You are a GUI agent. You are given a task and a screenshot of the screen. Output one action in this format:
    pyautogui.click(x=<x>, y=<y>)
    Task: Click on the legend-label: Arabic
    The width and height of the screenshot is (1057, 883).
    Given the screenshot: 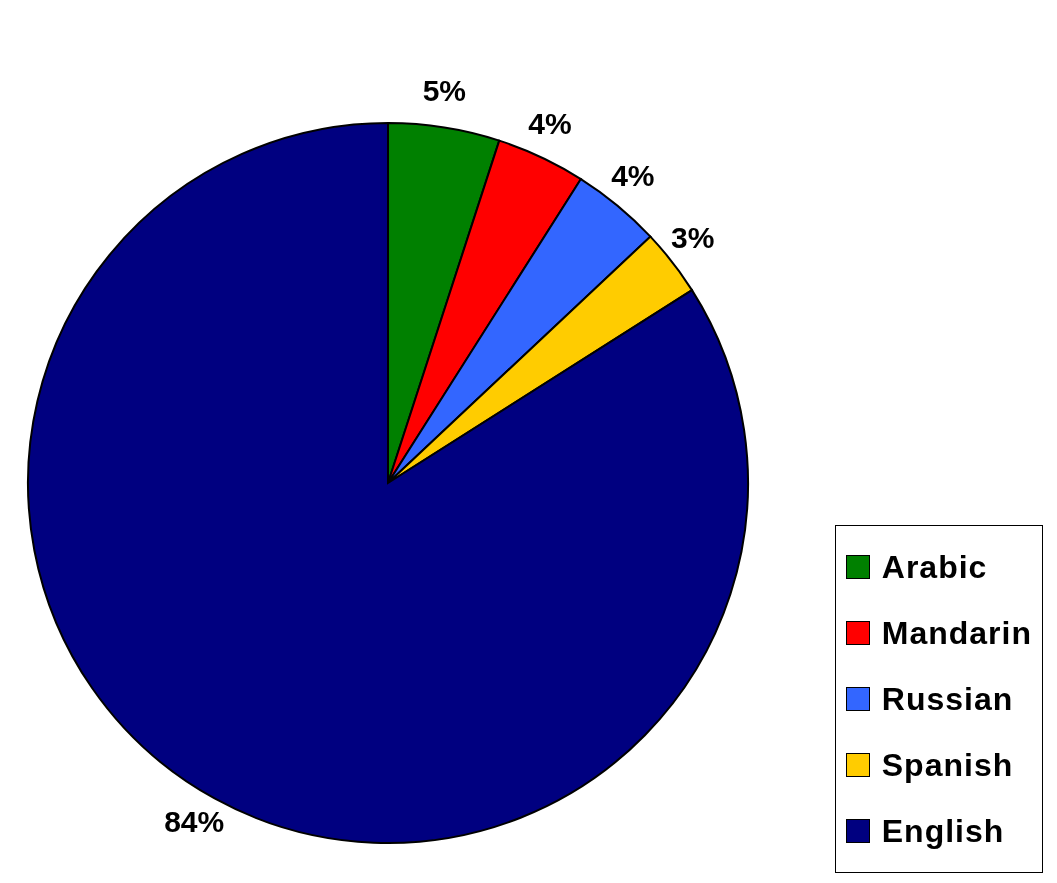 What is the action you would take?
    pyautogui.click(x=934, y=567)
    